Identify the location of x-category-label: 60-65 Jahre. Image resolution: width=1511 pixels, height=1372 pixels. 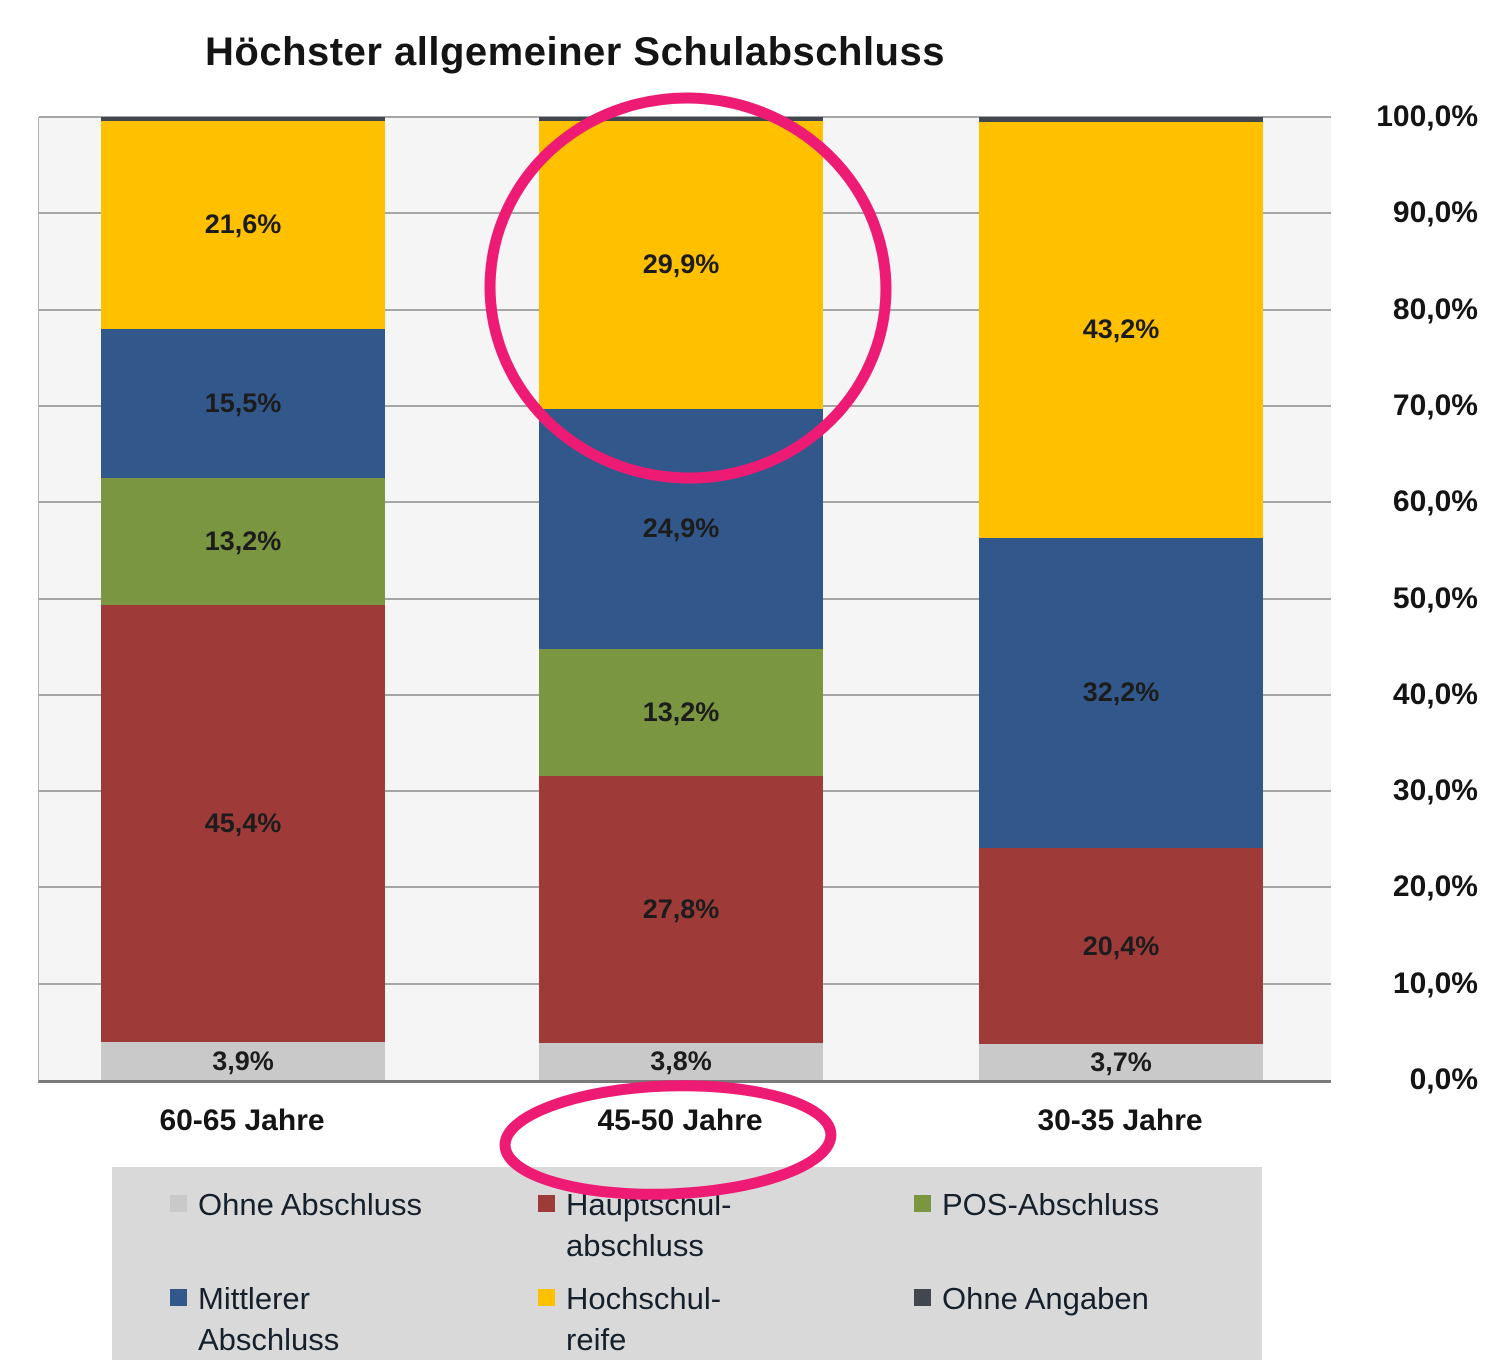
(242, 1120).